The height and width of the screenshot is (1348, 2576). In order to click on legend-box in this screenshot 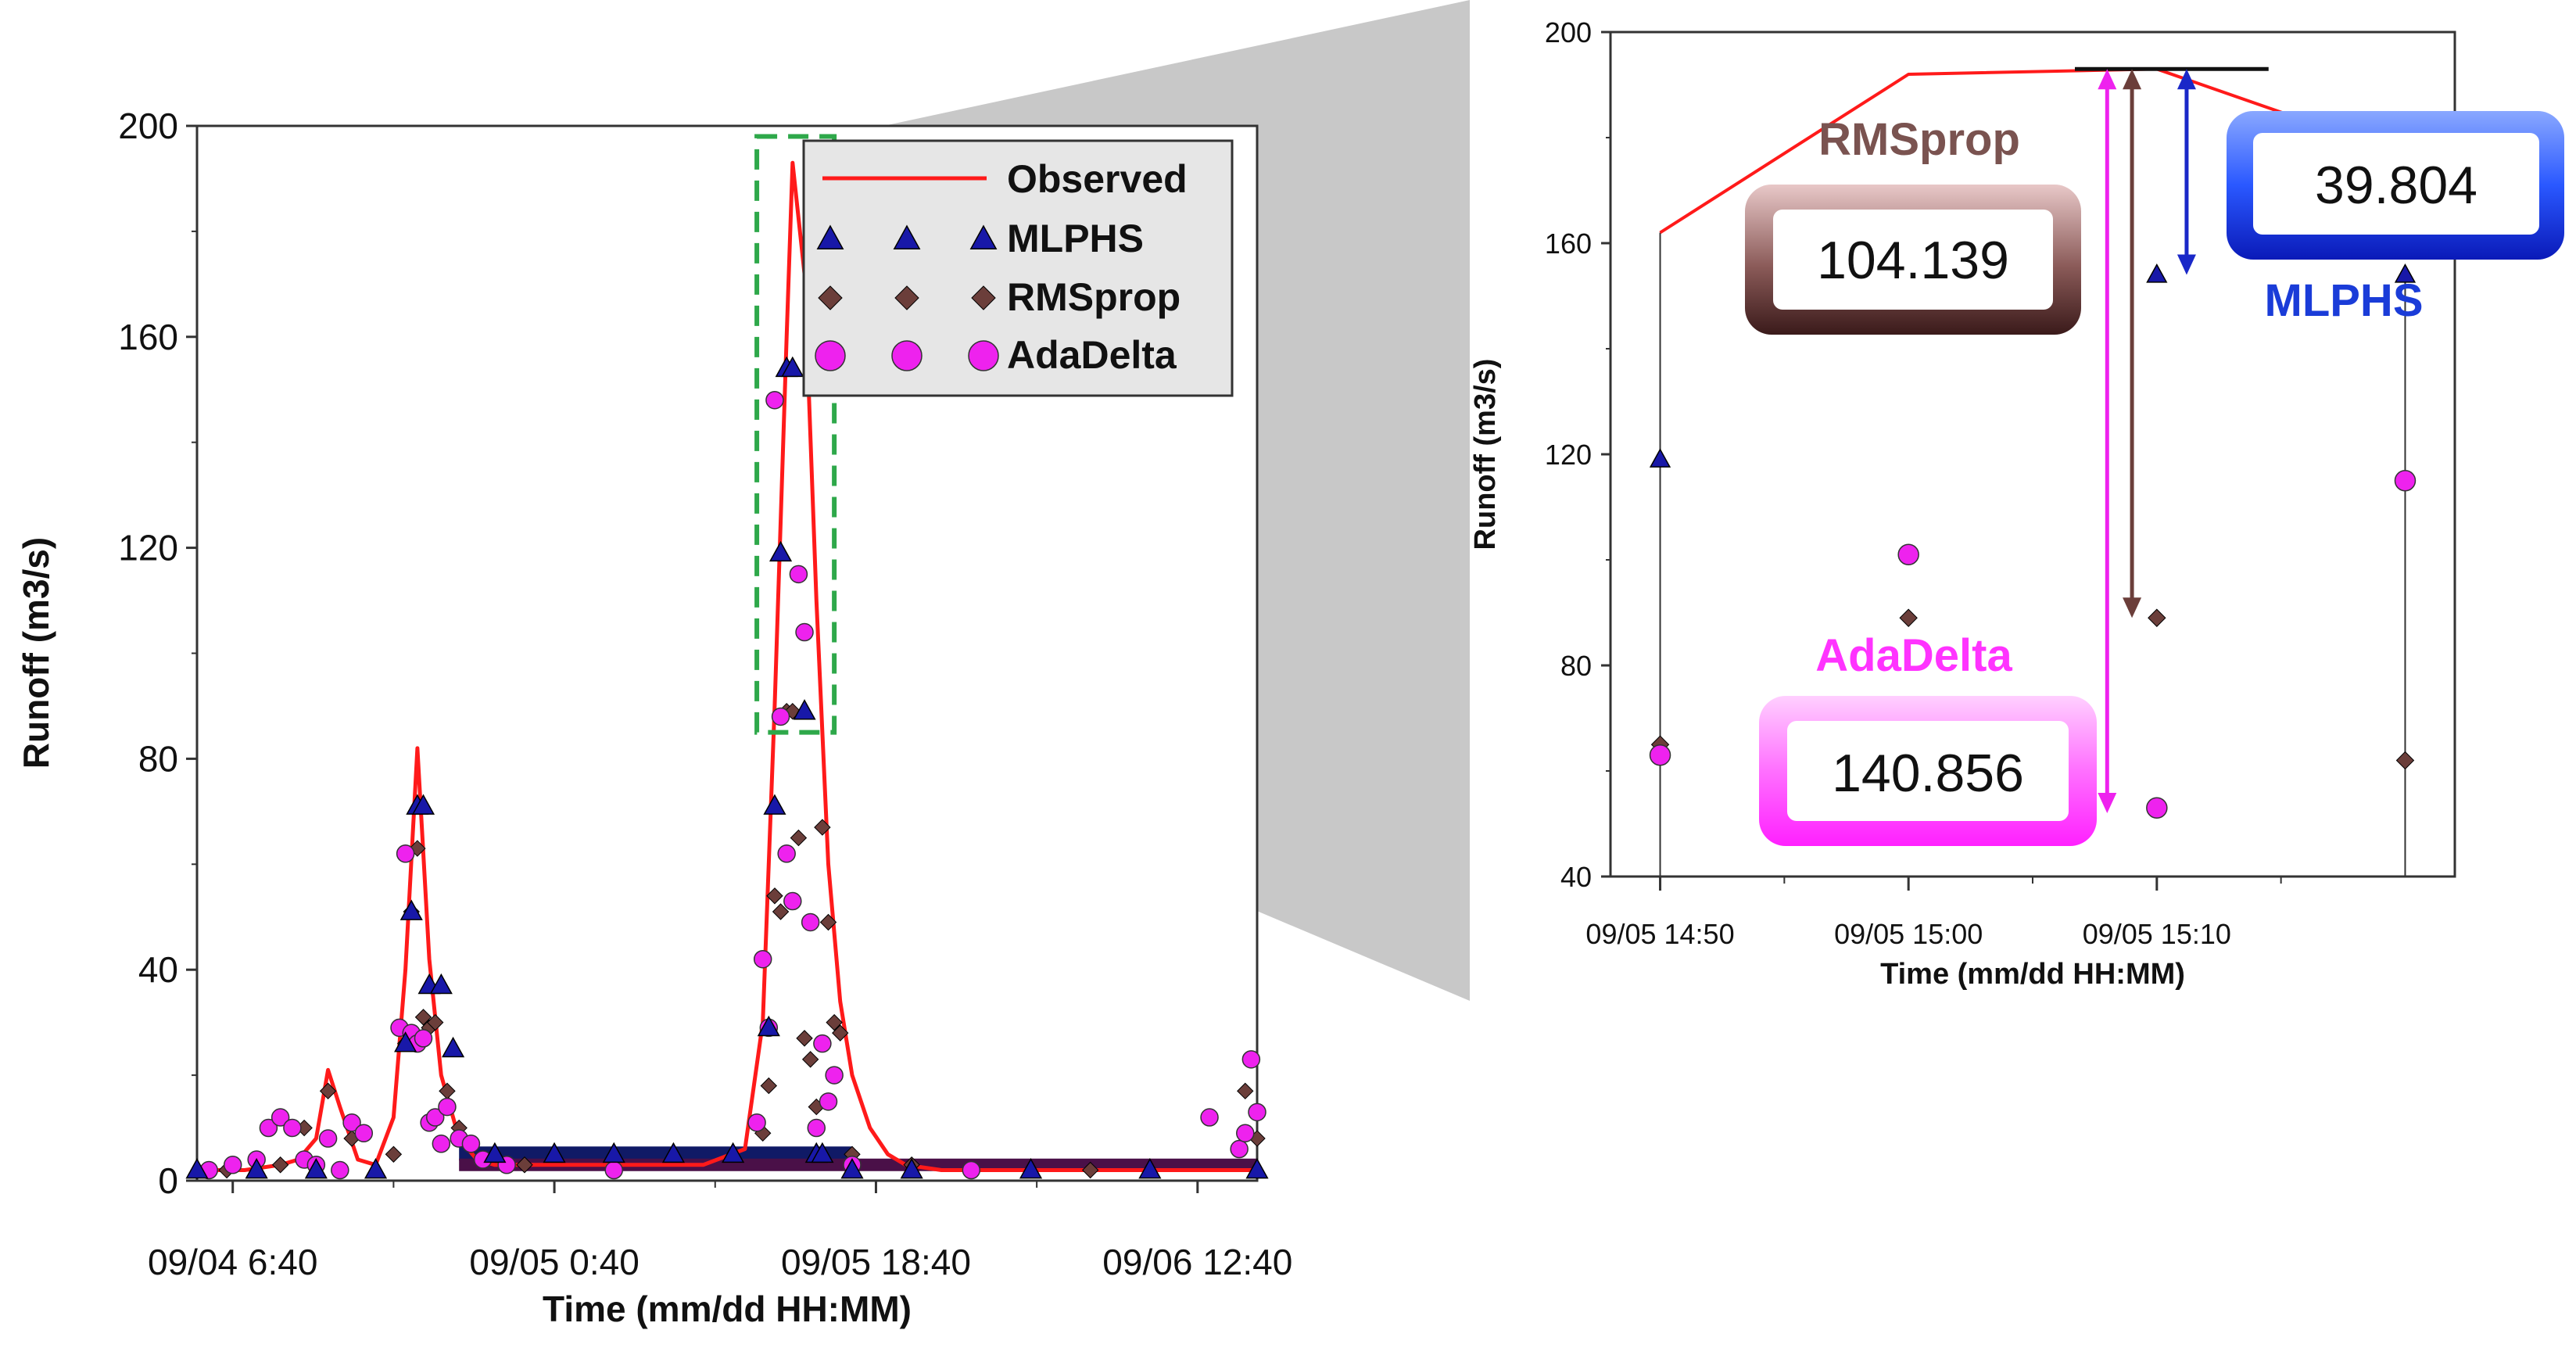, I will do `click(1018, 268)`.